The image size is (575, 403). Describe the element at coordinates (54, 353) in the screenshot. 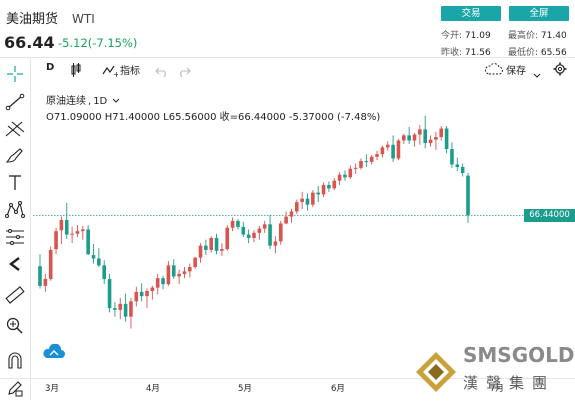

I see `cloud-icon` at that location.